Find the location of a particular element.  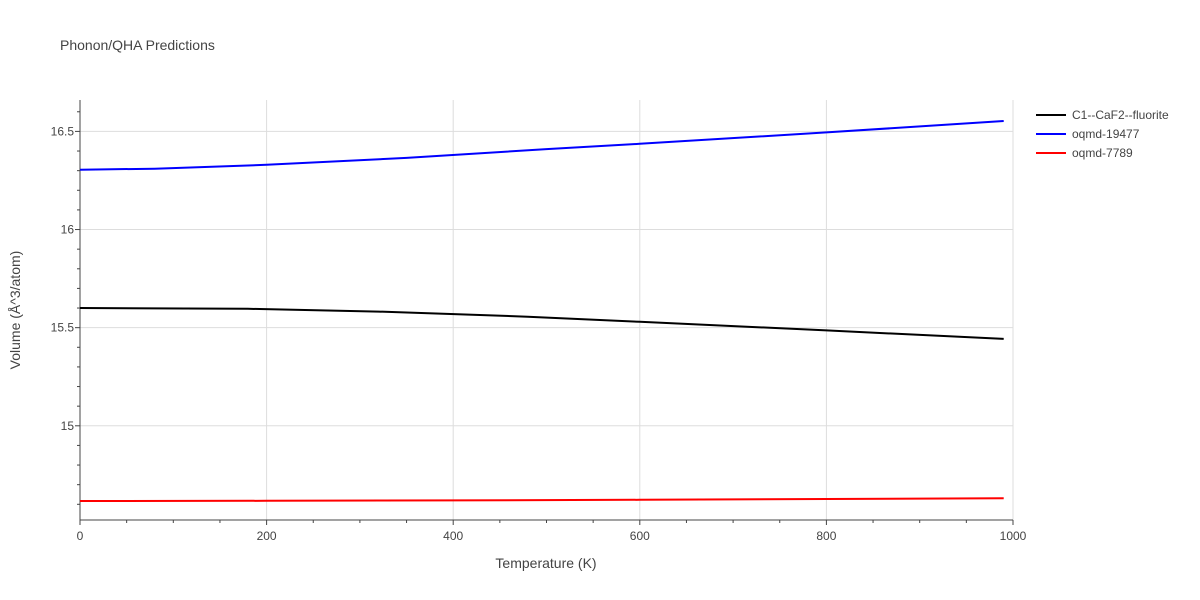

chart-title: Phonon/QHA Predictions is located at coordinates (137, 45).